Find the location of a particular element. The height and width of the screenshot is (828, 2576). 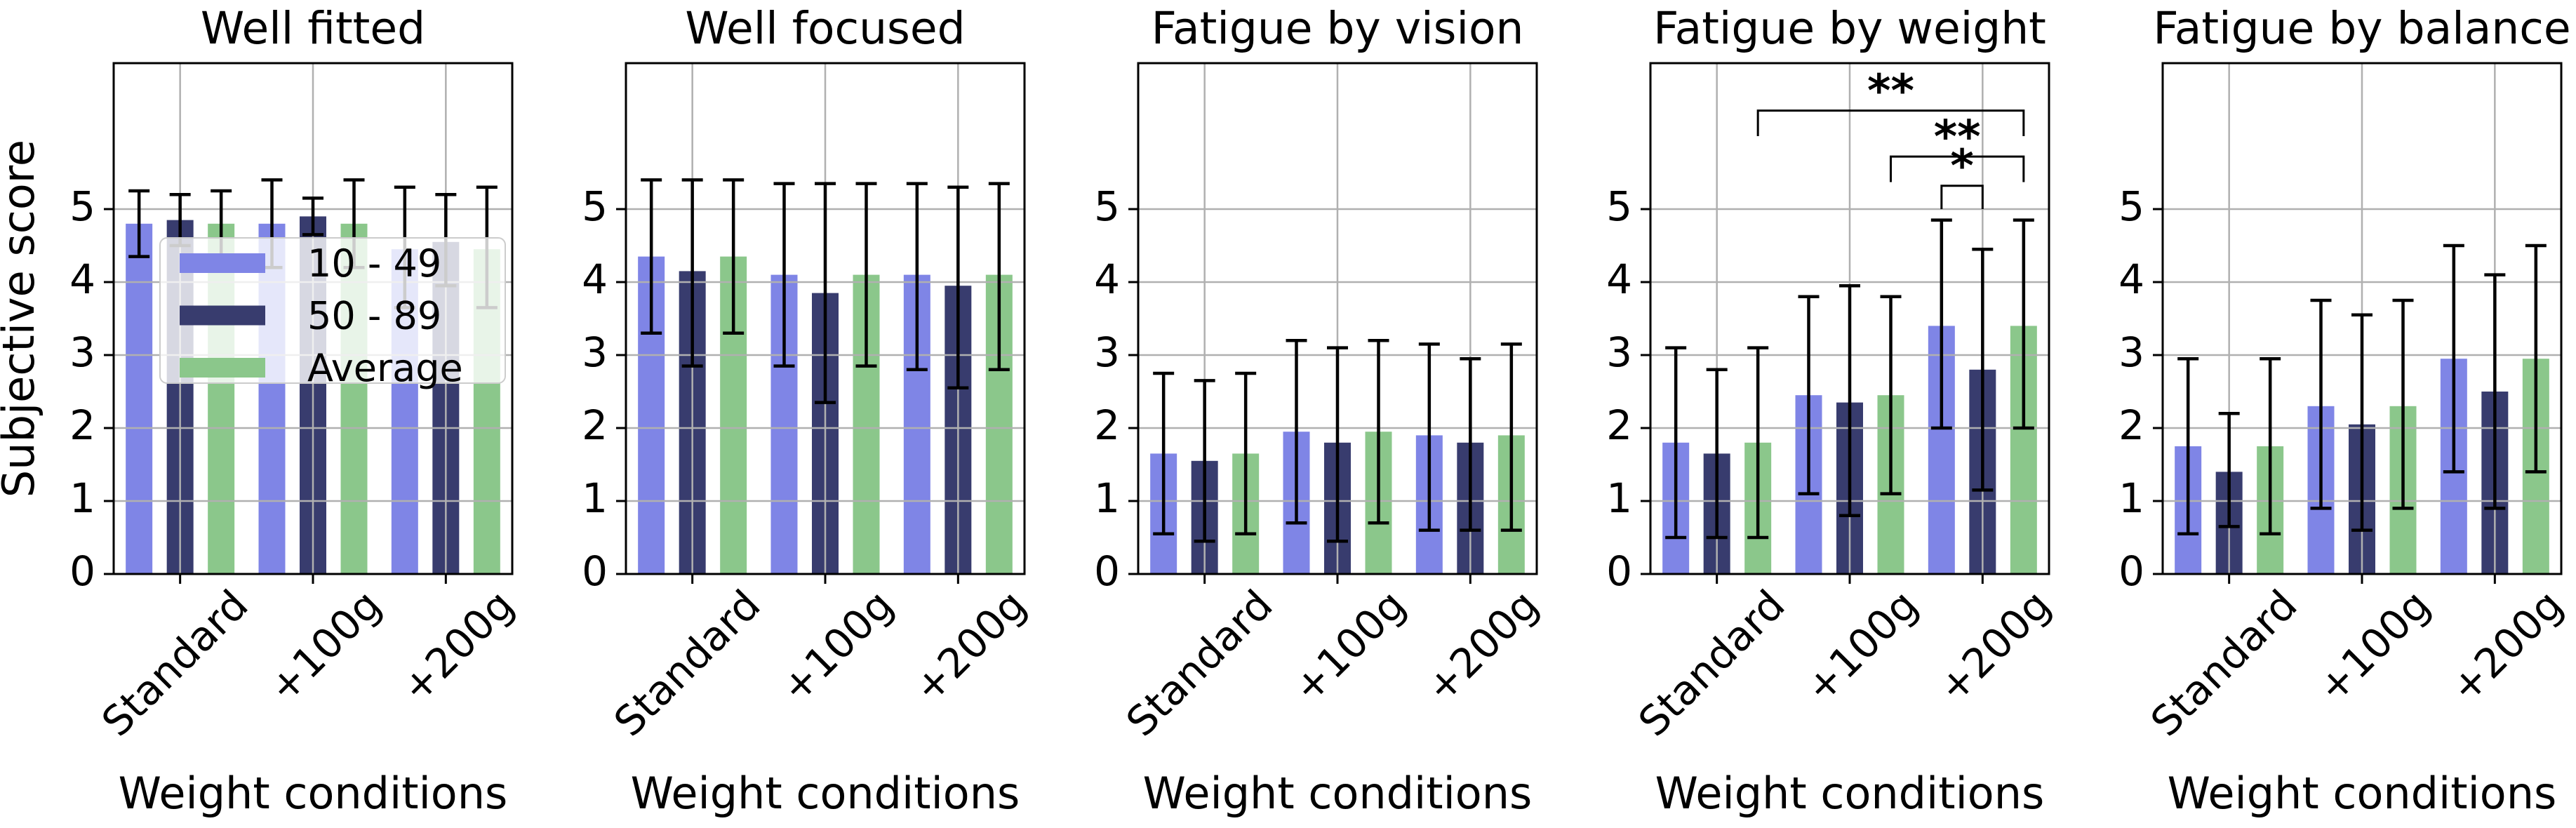

subplot-title: Well focused is located at coordinates (825, 28).